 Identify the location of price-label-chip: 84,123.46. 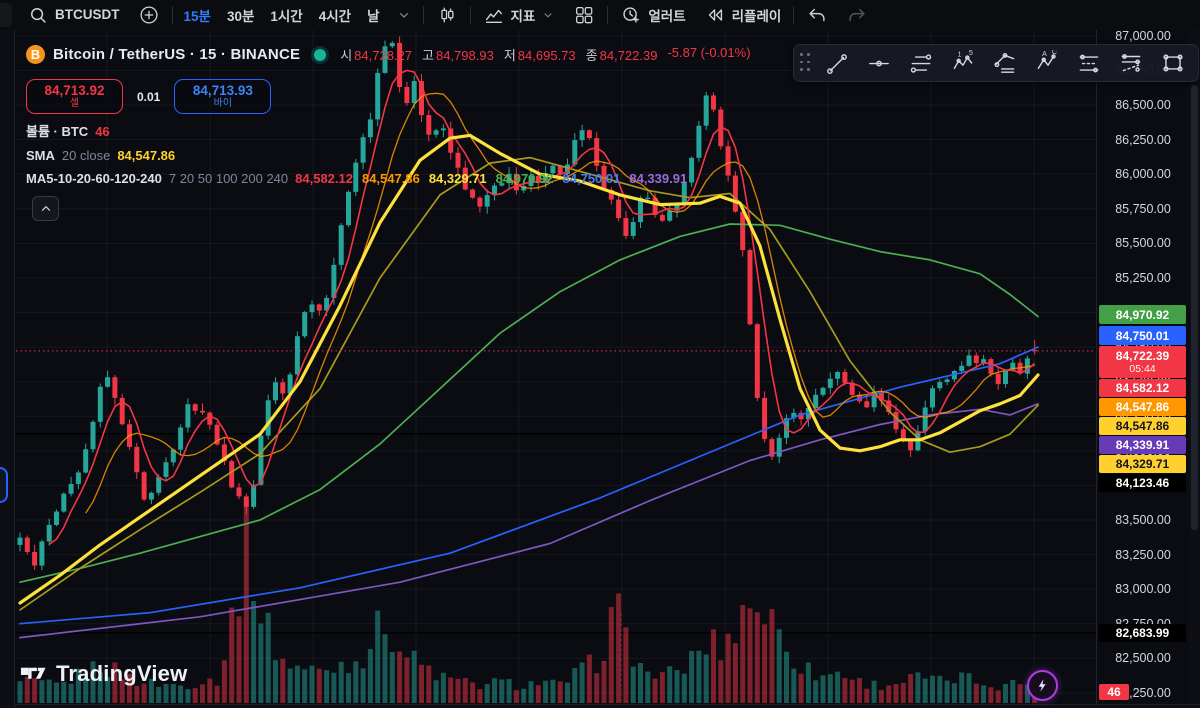
(1142, 483).